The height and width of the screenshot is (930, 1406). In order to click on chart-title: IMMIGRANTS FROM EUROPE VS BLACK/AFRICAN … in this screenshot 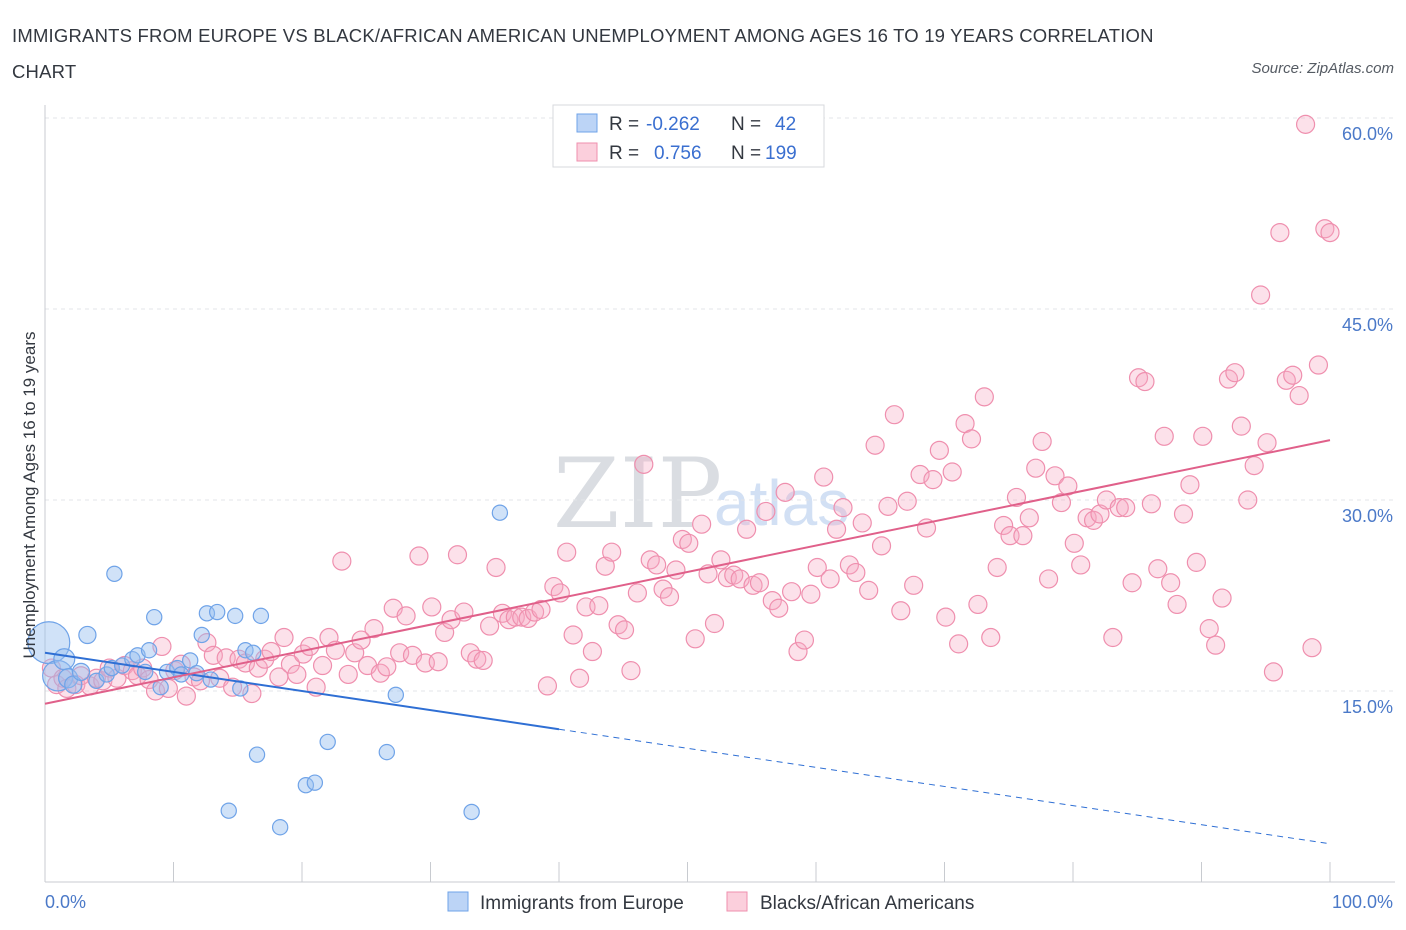, I will do `click(583, 53)`.